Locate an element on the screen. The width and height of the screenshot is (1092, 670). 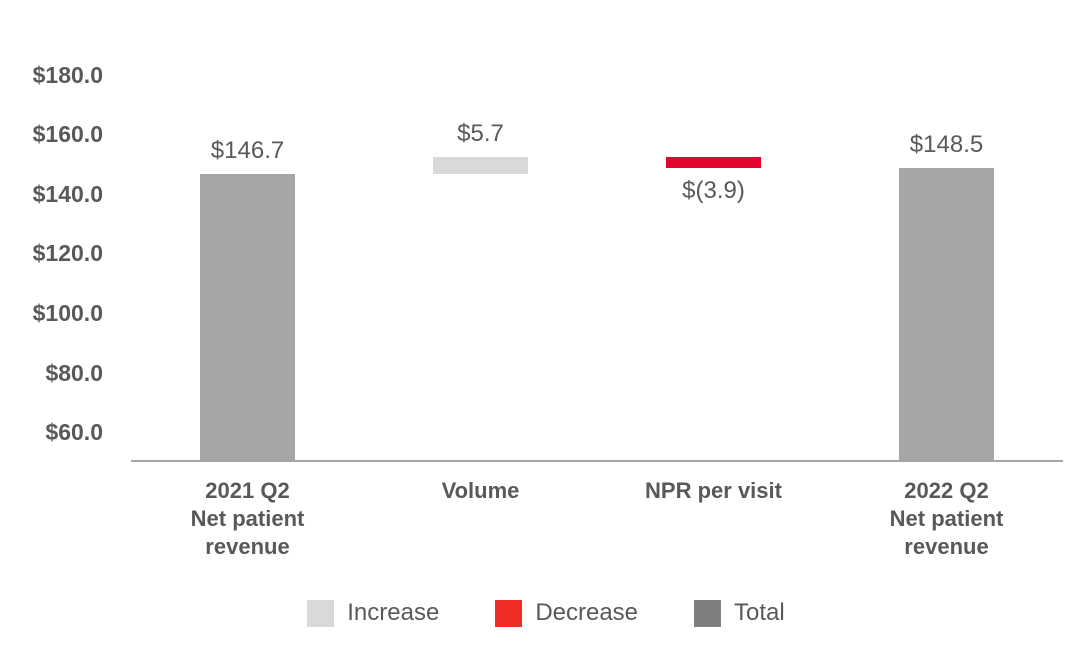
bar-value-label: $(3.9) is located at coordinates (713, 191).